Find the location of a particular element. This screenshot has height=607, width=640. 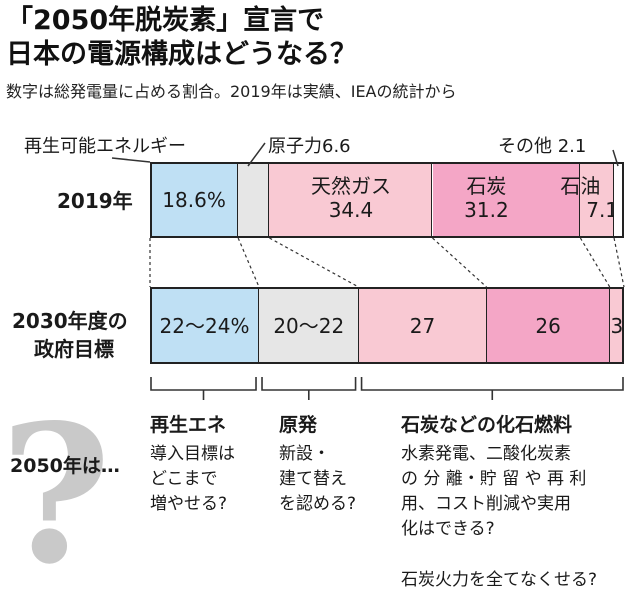

future-renewable-line: 増やせる? is located at coordinates (189, 504).